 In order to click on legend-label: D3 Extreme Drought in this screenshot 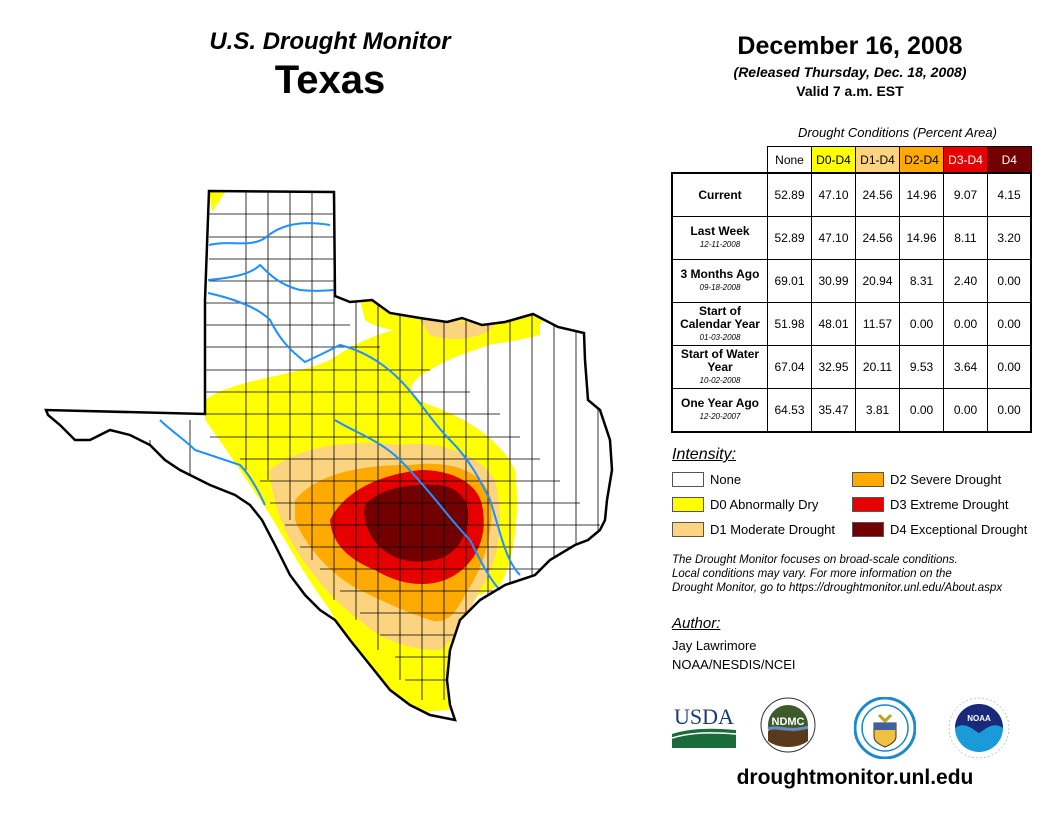, I will do `click(949, 504)`.